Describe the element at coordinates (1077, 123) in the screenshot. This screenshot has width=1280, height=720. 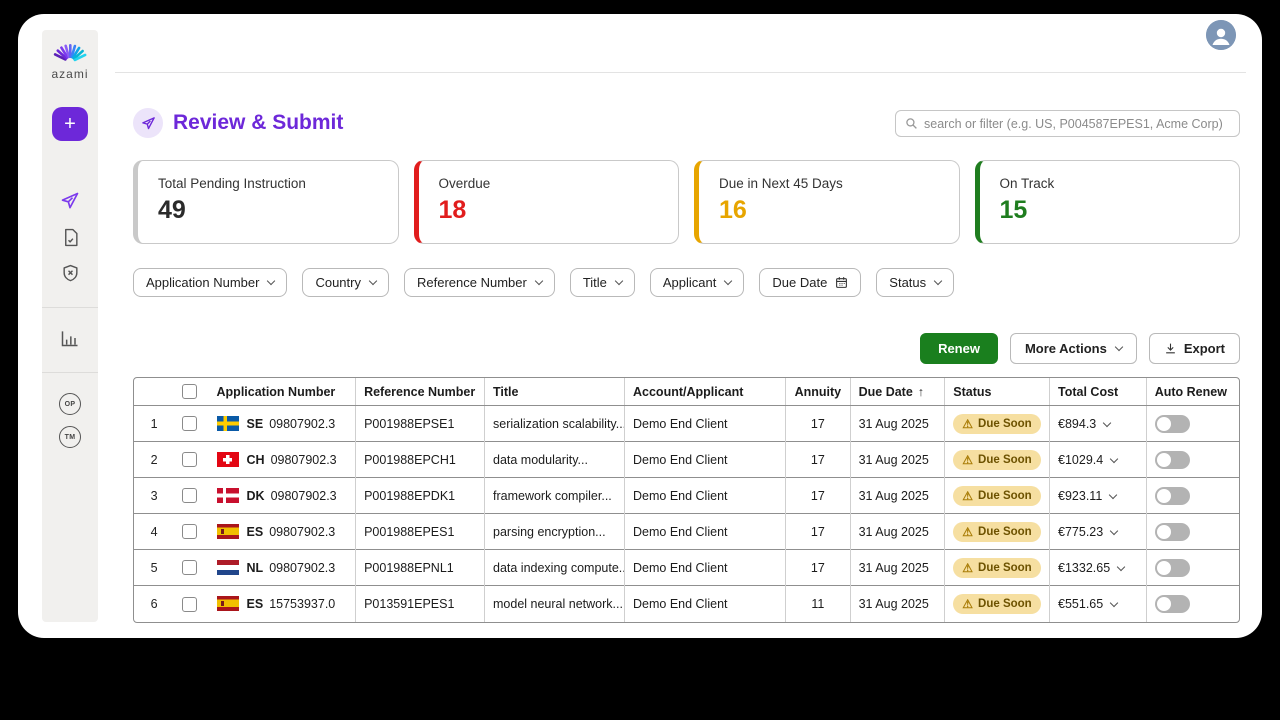
I see `search-input` at that location.